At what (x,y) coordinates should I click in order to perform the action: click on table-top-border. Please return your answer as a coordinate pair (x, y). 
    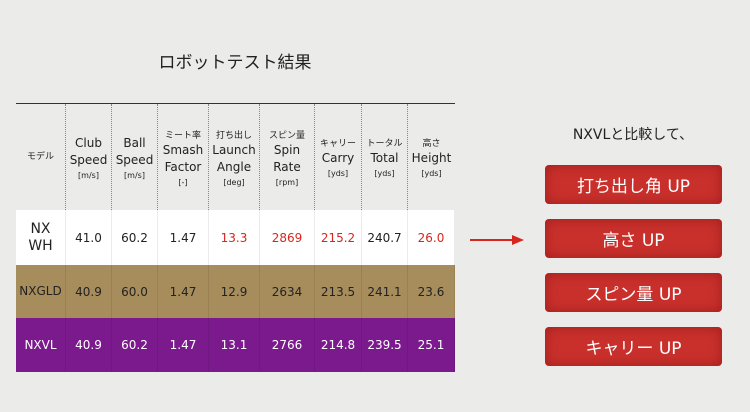
    Looking at the image, I should click on (235, 103).